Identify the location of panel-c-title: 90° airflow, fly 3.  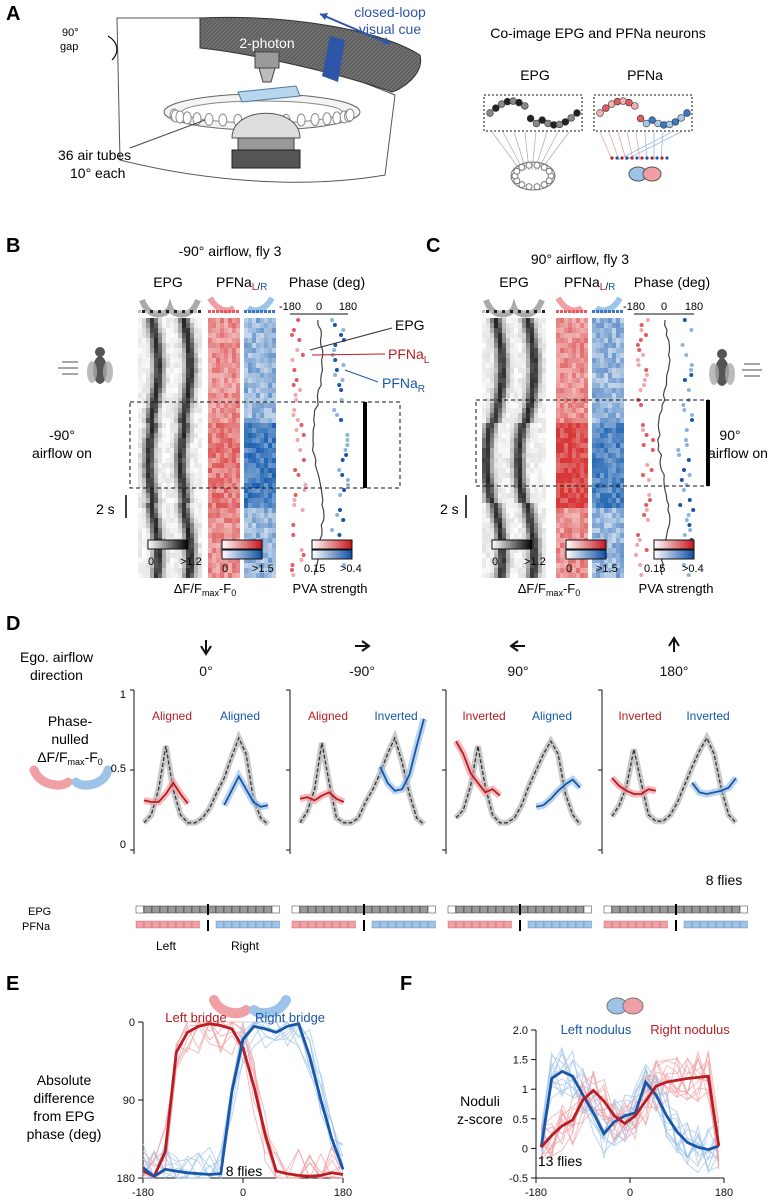
(580, 259).